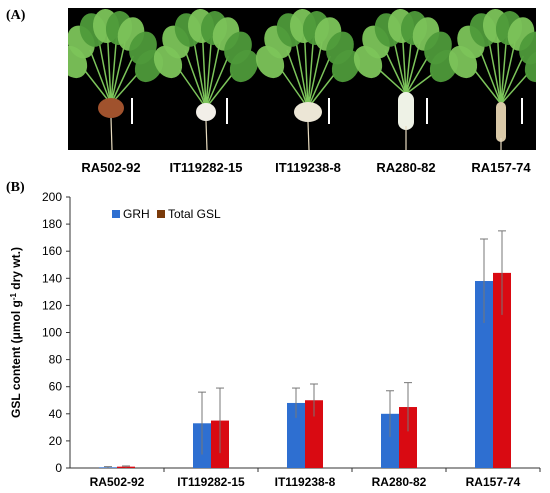 The width and height of the screenshot is (550, 493). Describe the element at coordinates (116, 214) in the screenshot. I see `legend-swatch-grh` at that location.